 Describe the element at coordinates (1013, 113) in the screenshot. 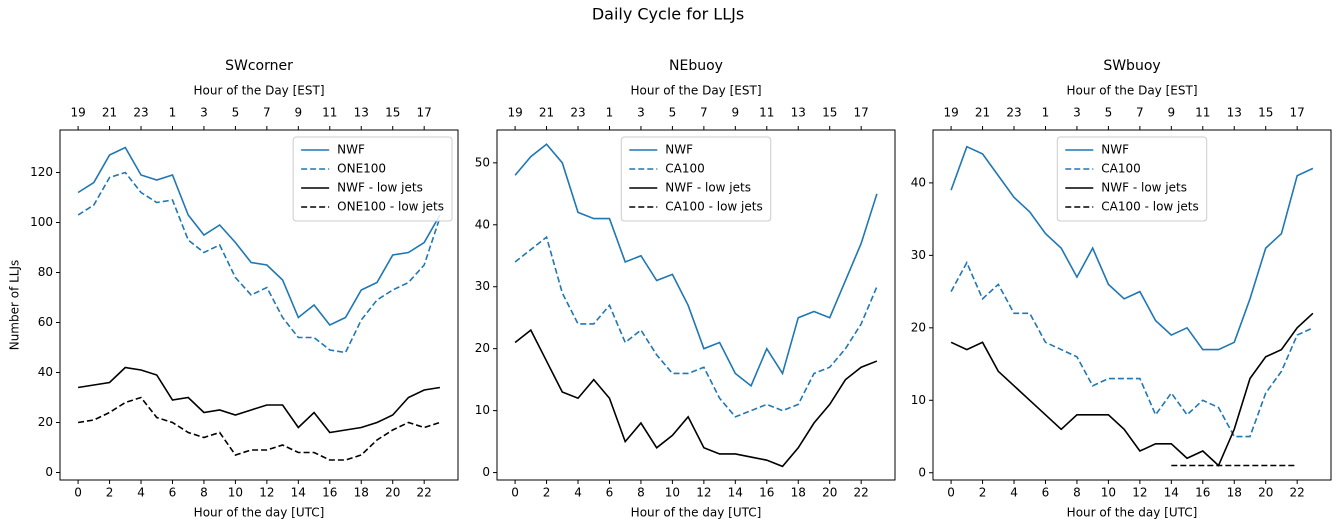

I see `x2-tick-label: 23` at that location.